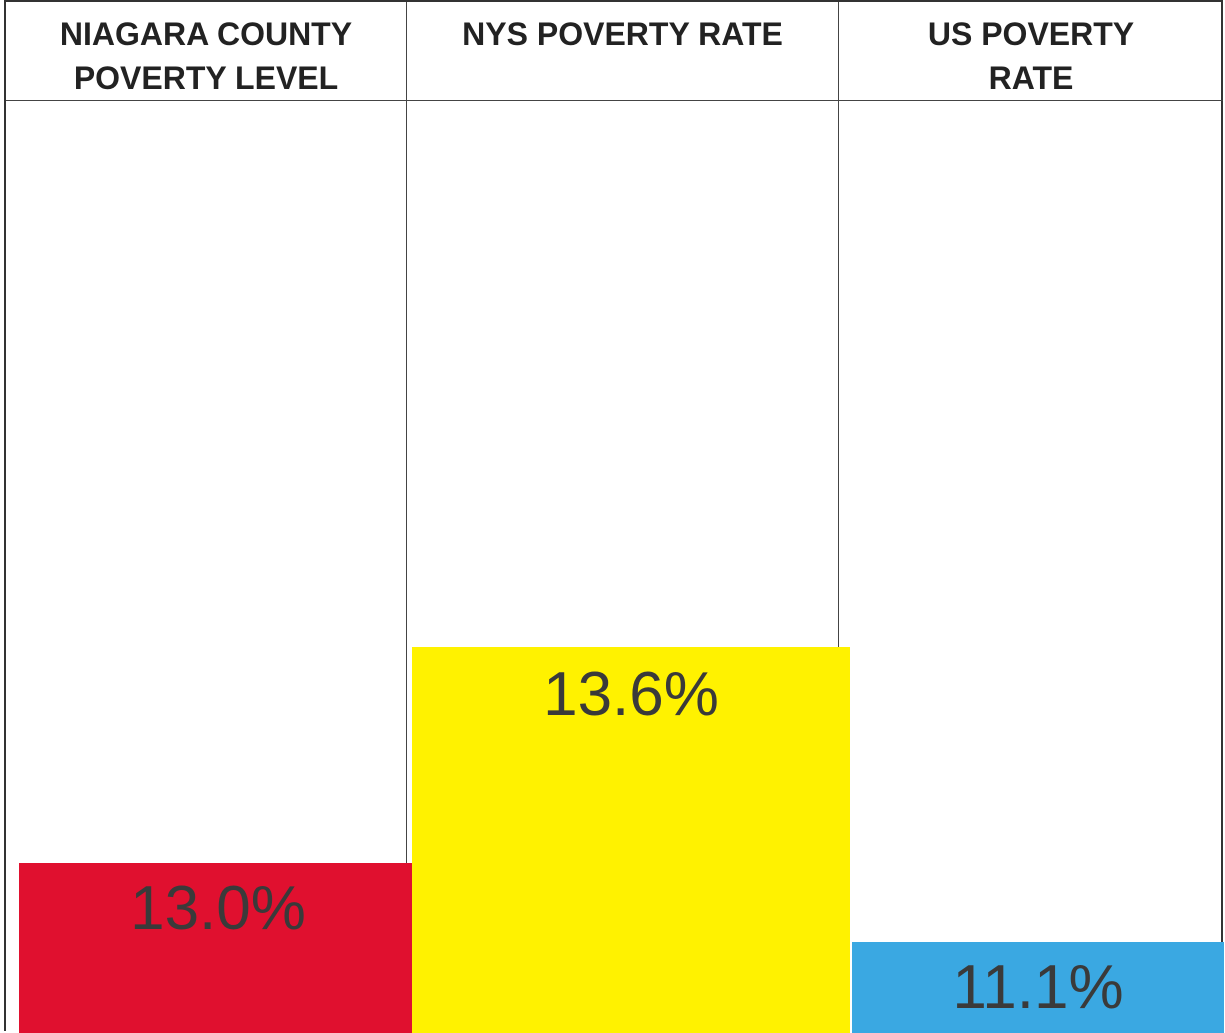 This screenshot has height=1033, width=1225. I want to click on header-cell: US POVERTY RATE, so click(1031, 51).